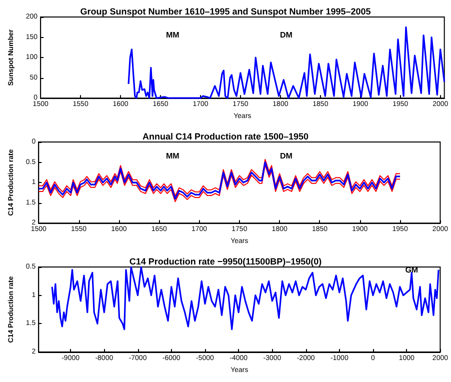 The image size is (451, 382). What do you see at coordinates (225, 11) in the screenshot?
I see `chart-title: Group Sunspot Number 1610–1995 and Sunspot Number 1995–2005` at bounding box center [225, 11].